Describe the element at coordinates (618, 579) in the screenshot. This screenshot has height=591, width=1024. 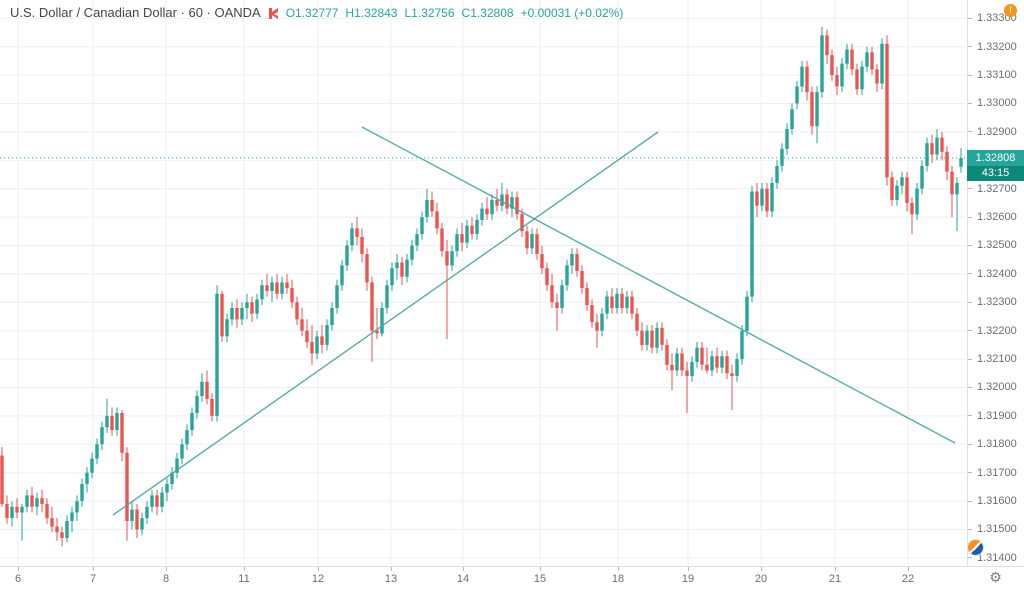
I see `time-axis-label: 18` at that location.